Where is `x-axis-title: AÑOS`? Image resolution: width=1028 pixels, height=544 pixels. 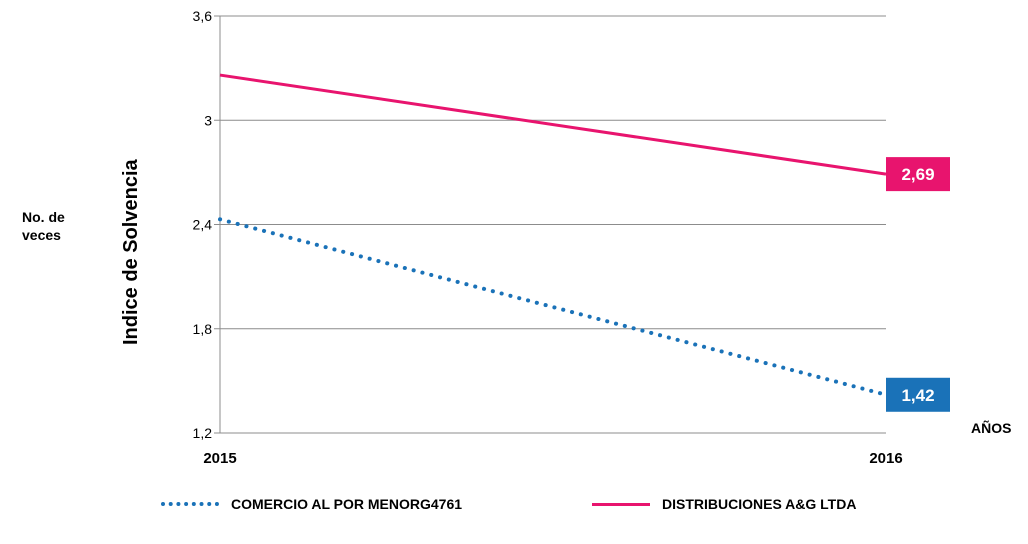 x-axis-title: AÑOS is located at coordinates (991, 428).